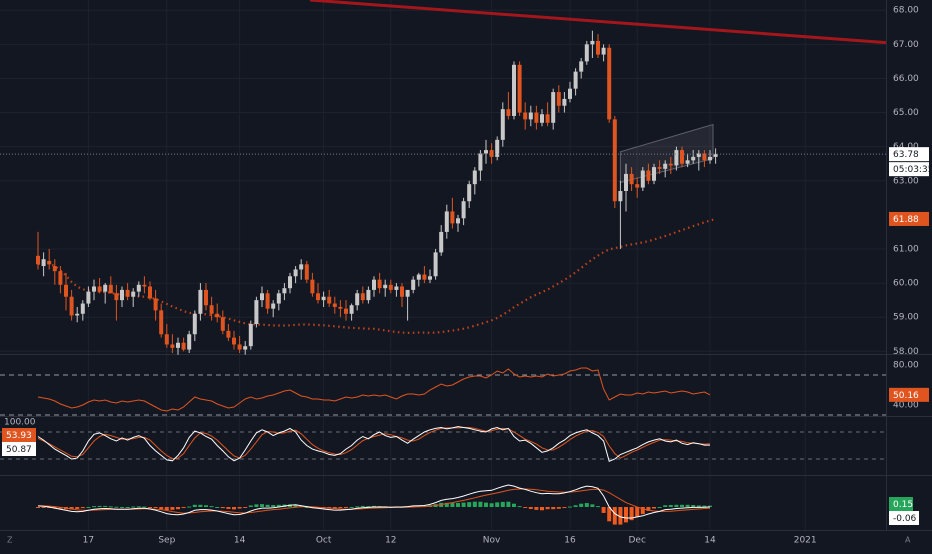 This screenshot has width=932, height=554. Describe the element at coordinates (908, 540) in the screenshot. I see `auto-scale-button: A` at that location.